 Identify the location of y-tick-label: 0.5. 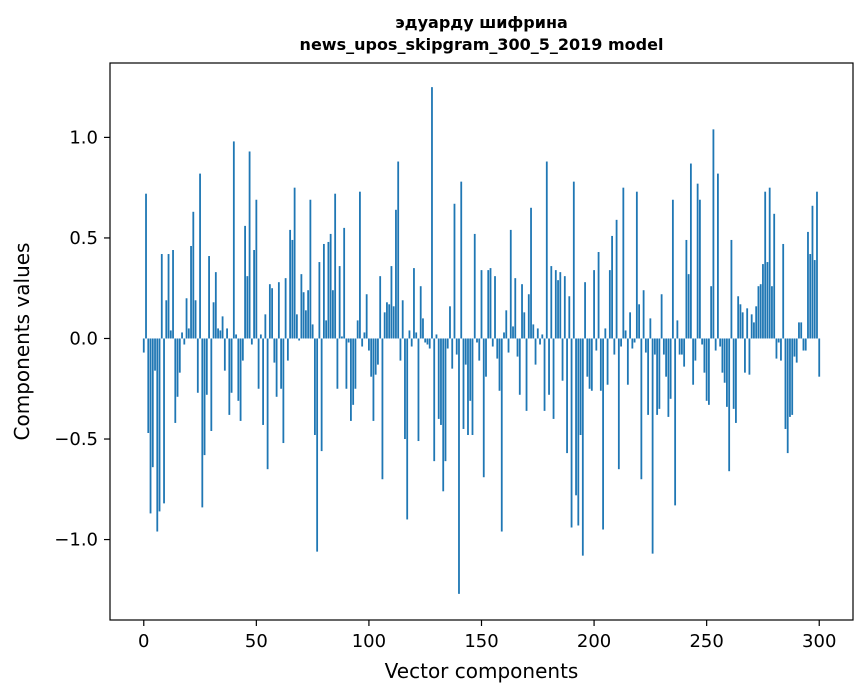
(83, 238).